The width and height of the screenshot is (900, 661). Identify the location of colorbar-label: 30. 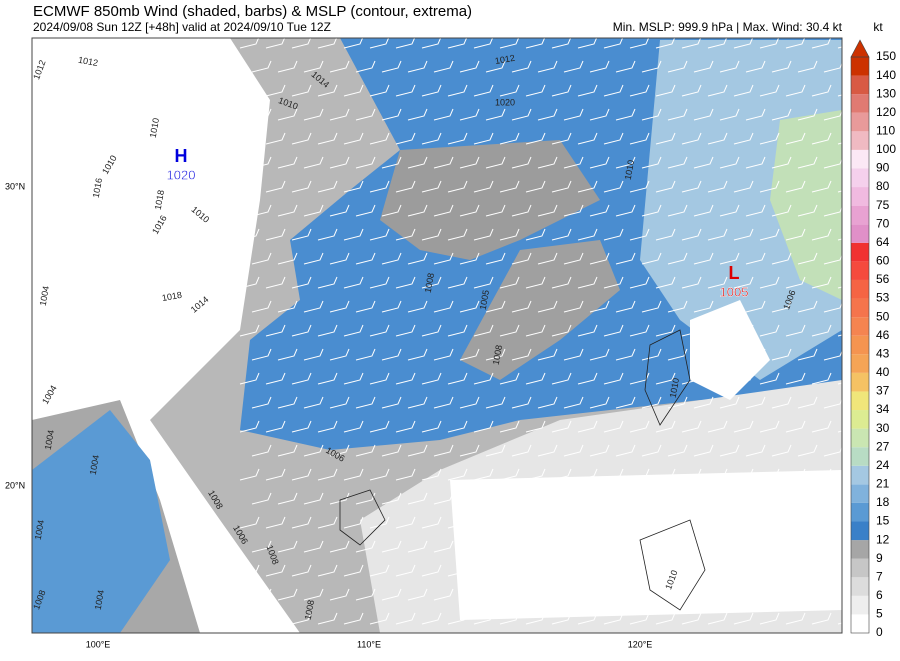
(883, 428).